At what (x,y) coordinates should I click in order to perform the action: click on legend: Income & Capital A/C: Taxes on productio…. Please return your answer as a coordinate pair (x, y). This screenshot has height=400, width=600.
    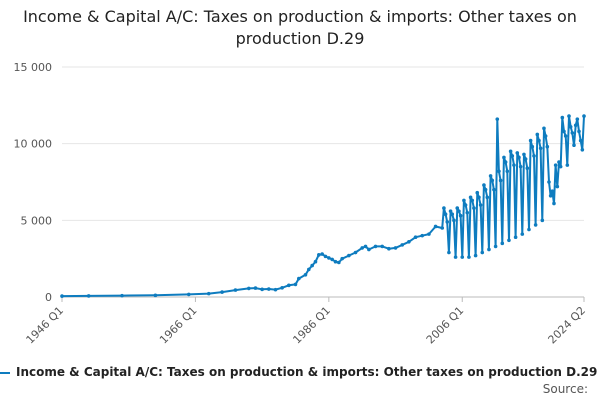
    Looking at the image, I should click on (300, 372).